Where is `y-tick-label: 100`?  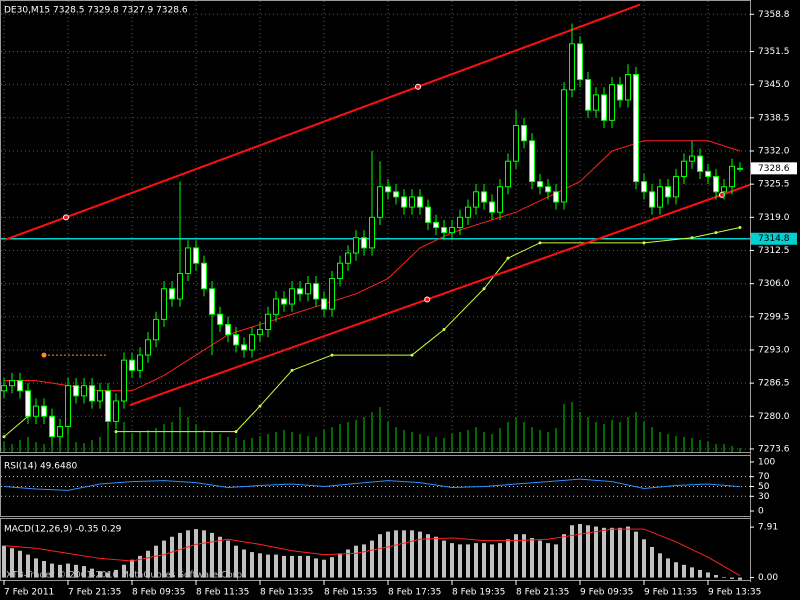
y-tick-label: 100 is located at coordinates (766, 462).